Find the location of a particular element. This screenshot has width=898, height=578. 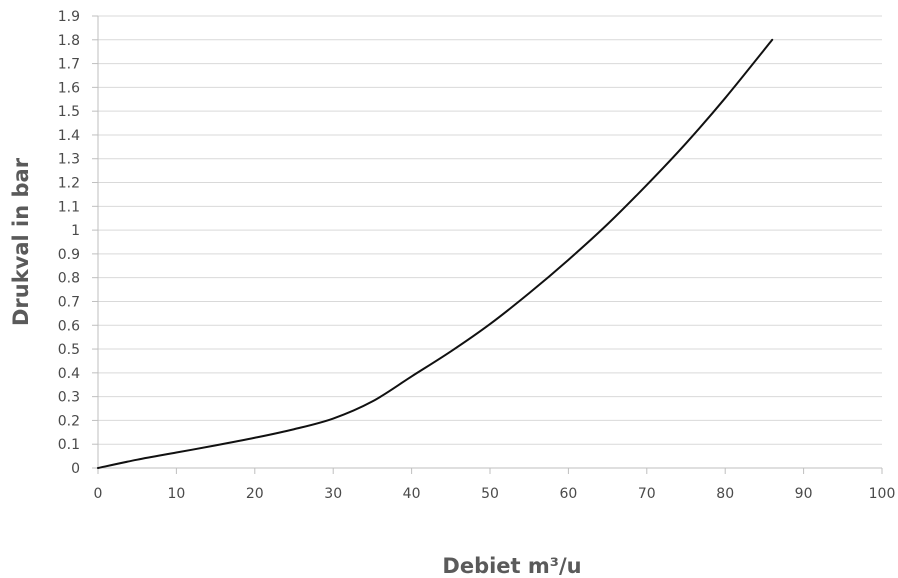

y-tick-label: 0.7 is located at coordinates (69, 302).